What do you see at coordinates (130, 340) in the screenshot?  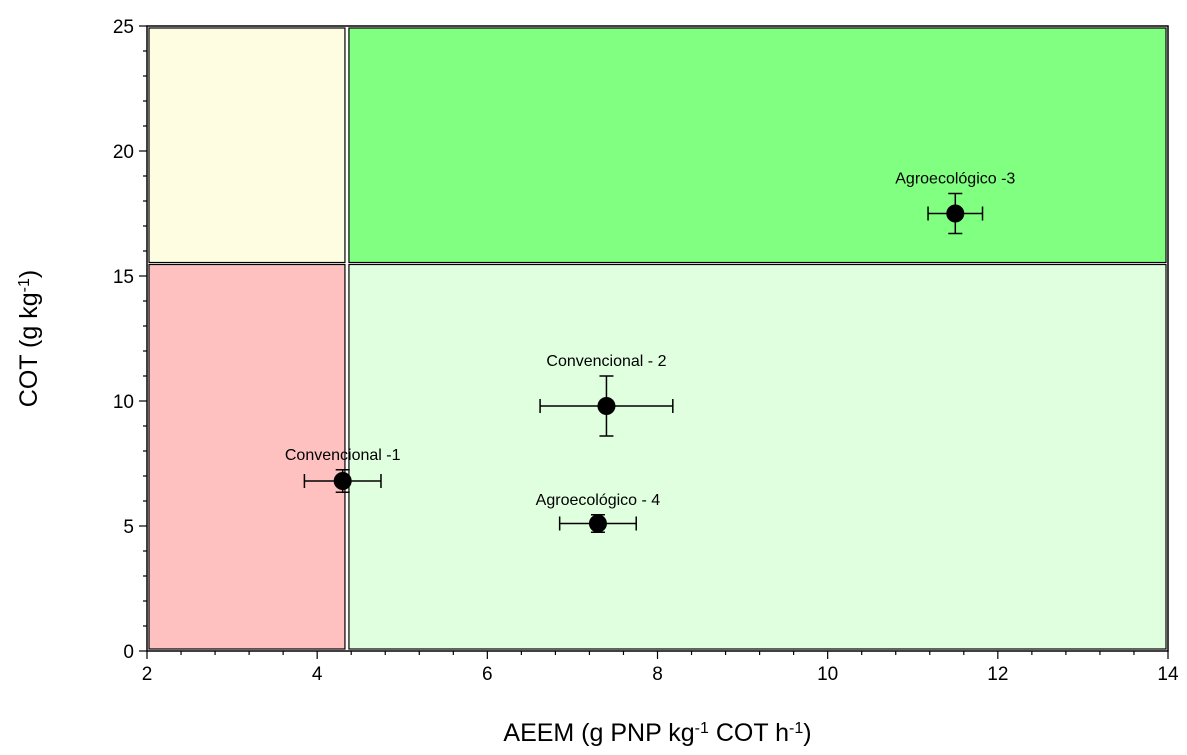 I see `y-axis: 0 5 10 15 20 25` at bounding box center [130, 340].